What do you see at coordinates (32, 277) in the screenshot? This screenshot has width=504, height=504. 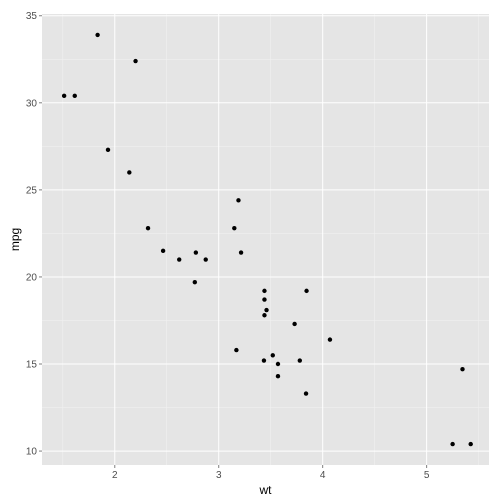 I see `y-tick-label: 20` at bounding box center [32, 277].